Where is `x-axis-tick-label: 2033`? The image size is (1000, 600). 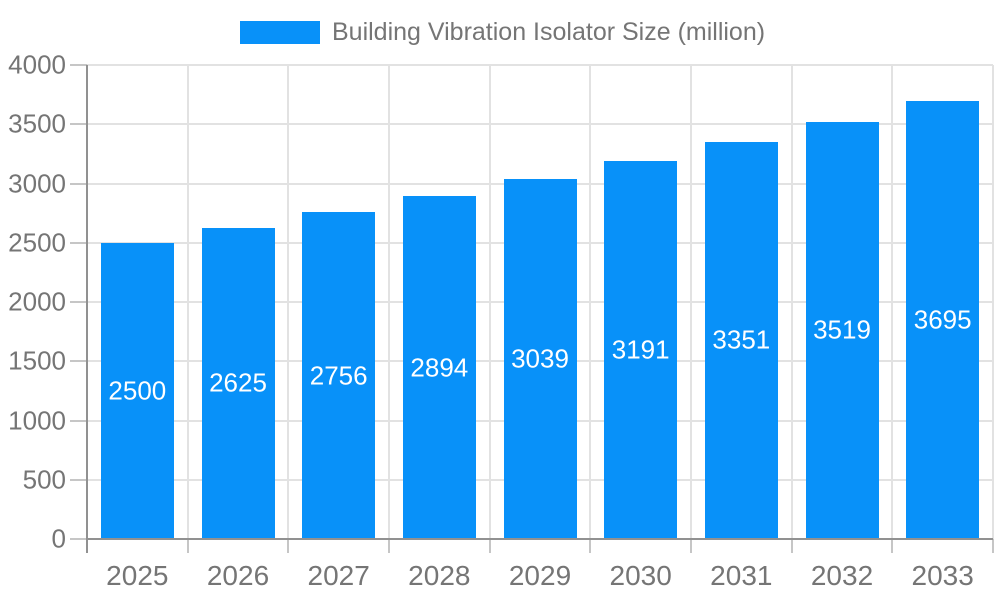
x-axis-tick-label: 2033 is located at coordinates (942, 575).